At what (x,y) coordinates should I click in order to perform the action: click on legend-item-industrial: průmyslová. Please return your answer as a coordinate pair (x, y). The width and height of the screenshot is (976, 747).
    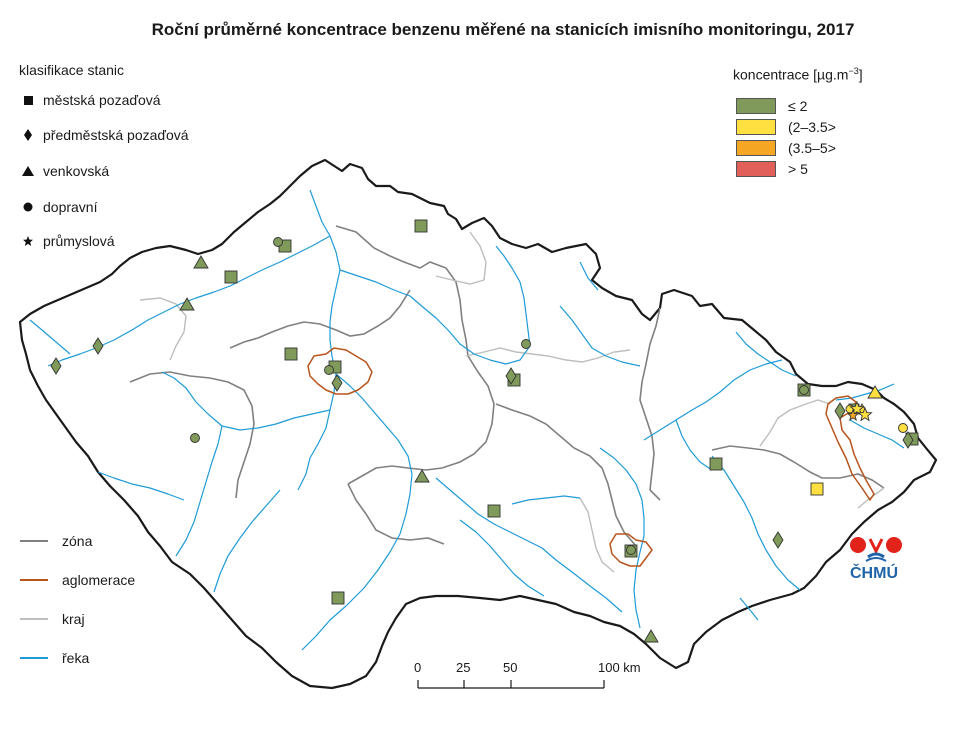
    Looking at the image, I should click on (68, 241).